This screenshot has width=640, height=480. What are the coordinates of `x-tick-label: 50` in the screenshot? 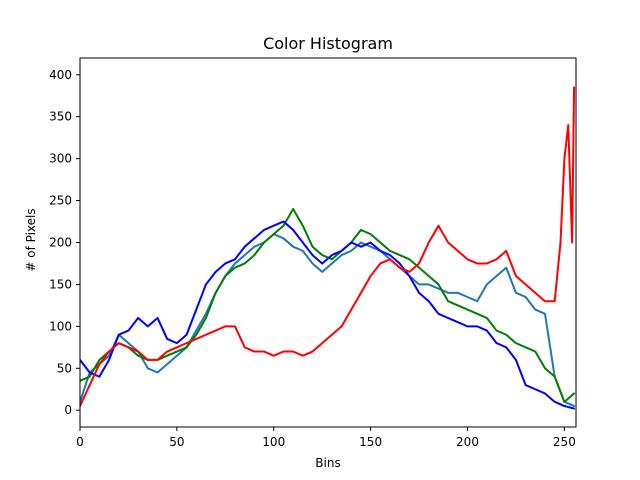 It's located at (176, 442).